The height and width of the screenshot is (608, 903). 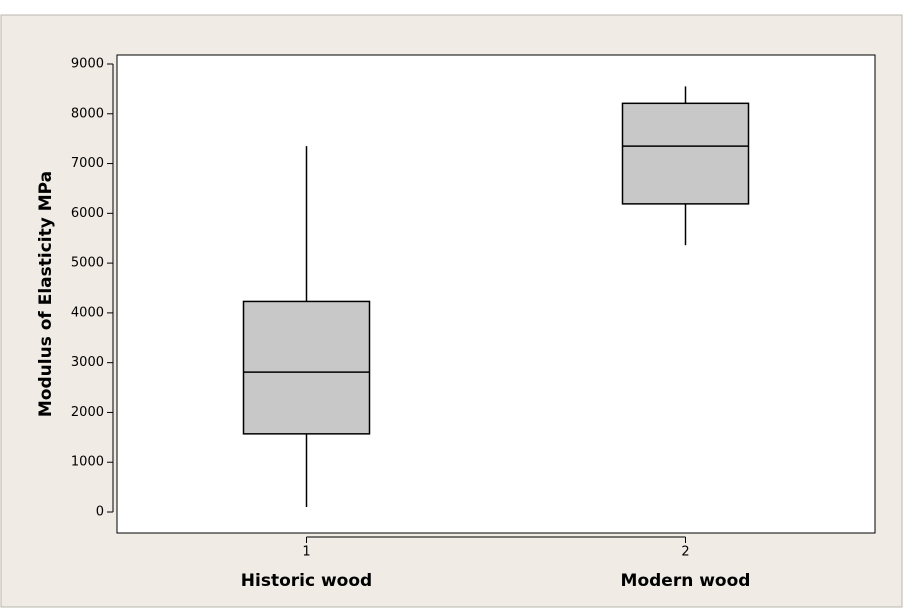 What do you see at coordinates (87, 263) in the screenshot?
I see `y-tick-label: 5000` at bounding box center [87, 263].